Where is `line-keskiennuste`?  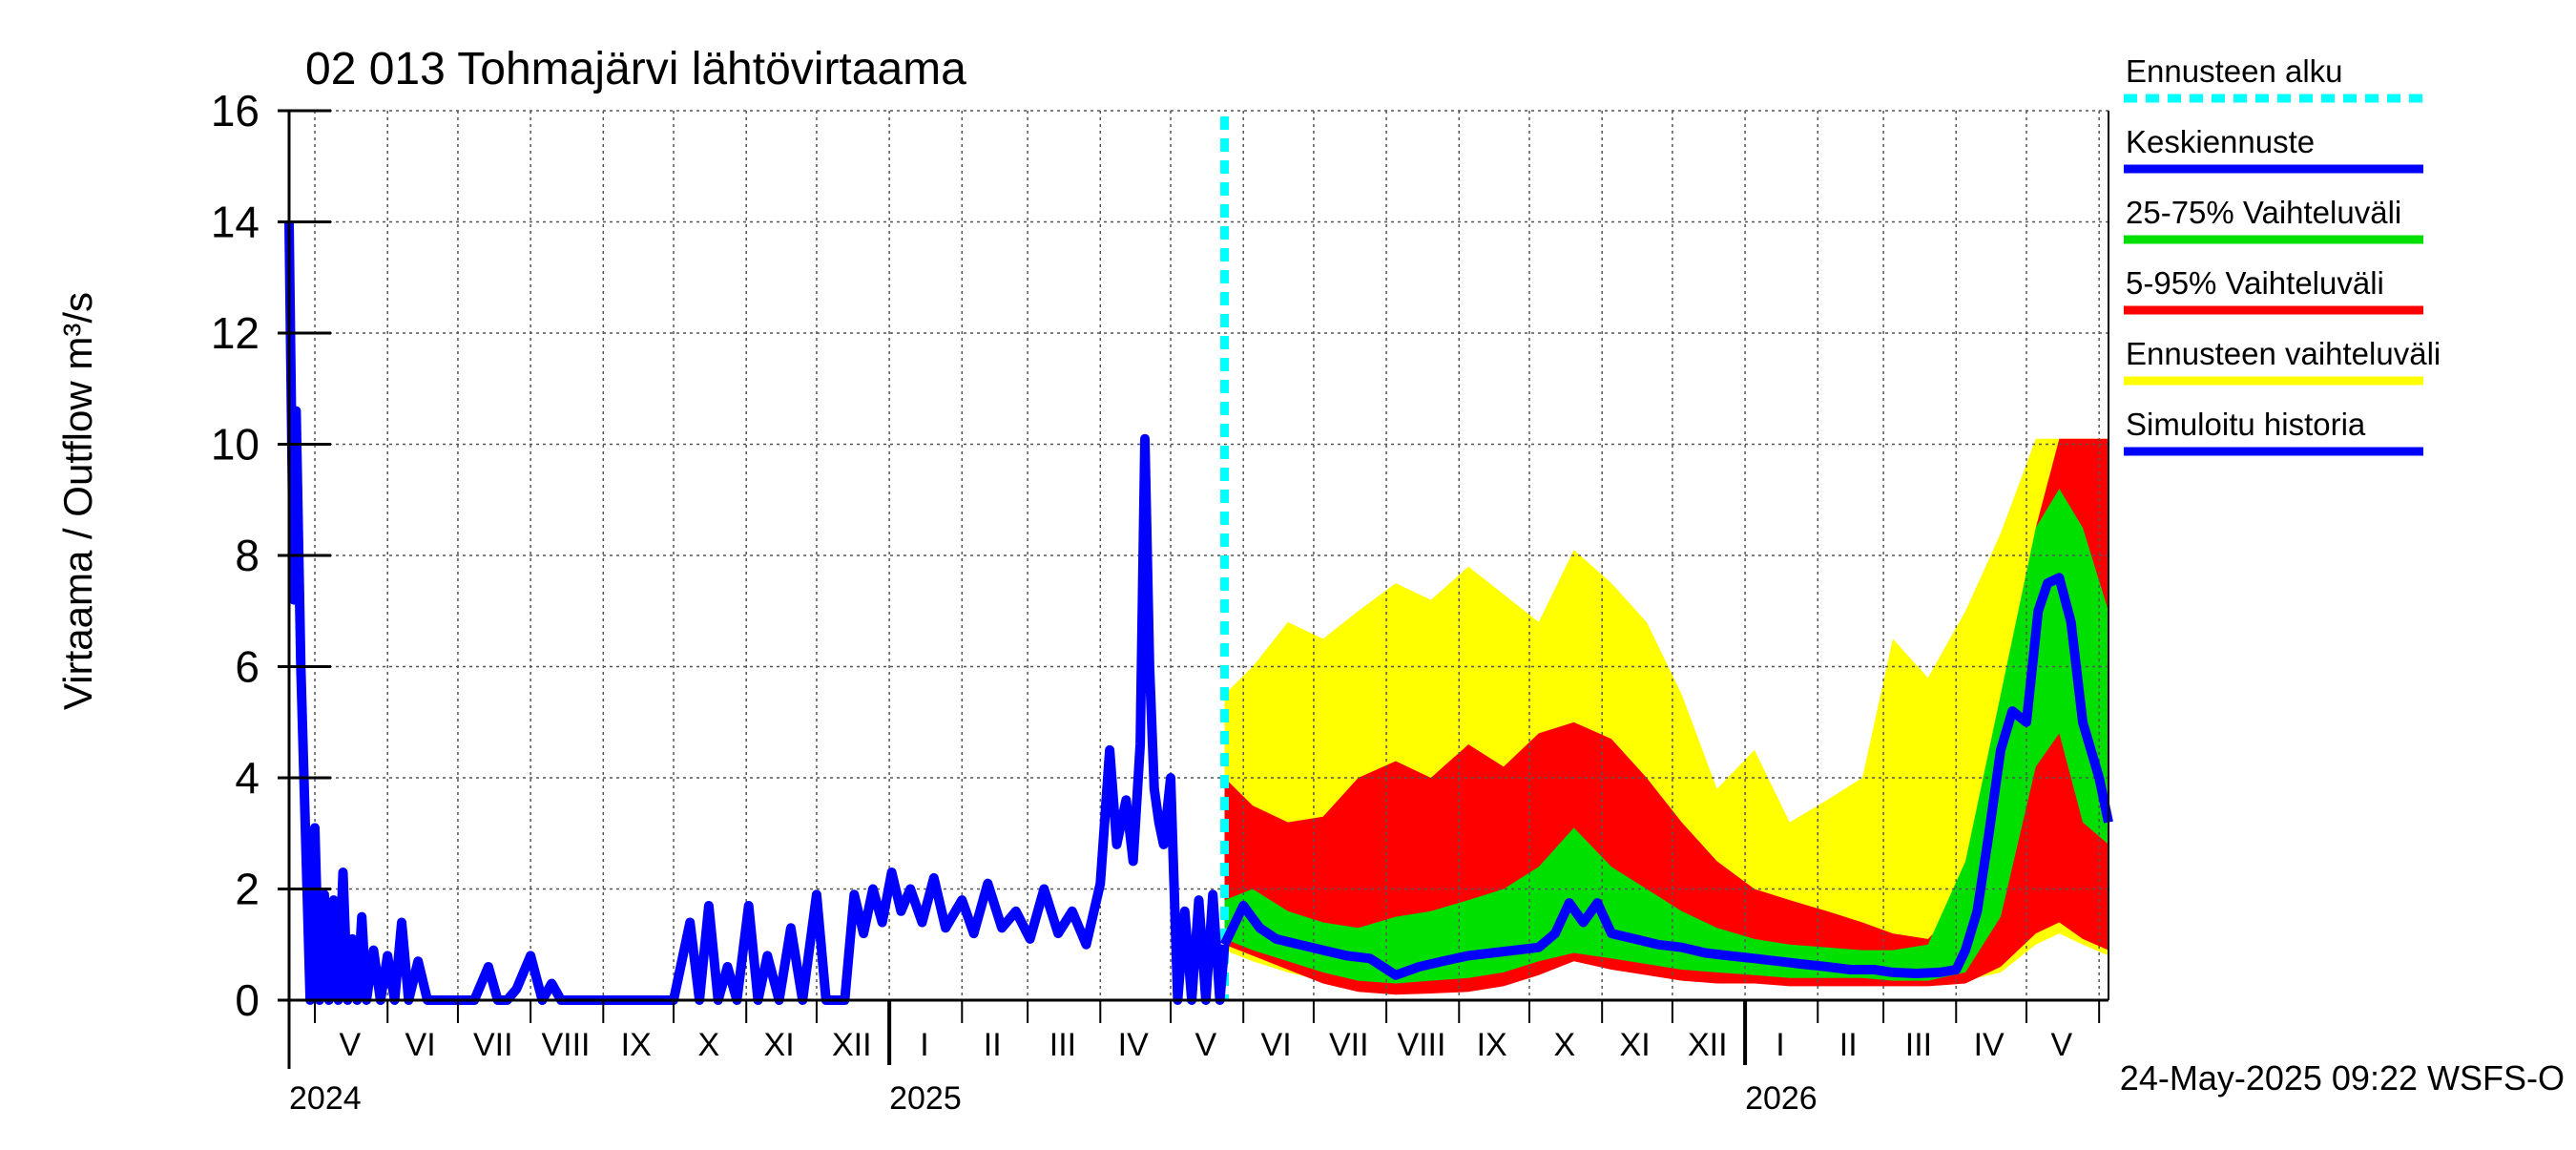
line-keskiennuste is located at coordinates (1666, 776).